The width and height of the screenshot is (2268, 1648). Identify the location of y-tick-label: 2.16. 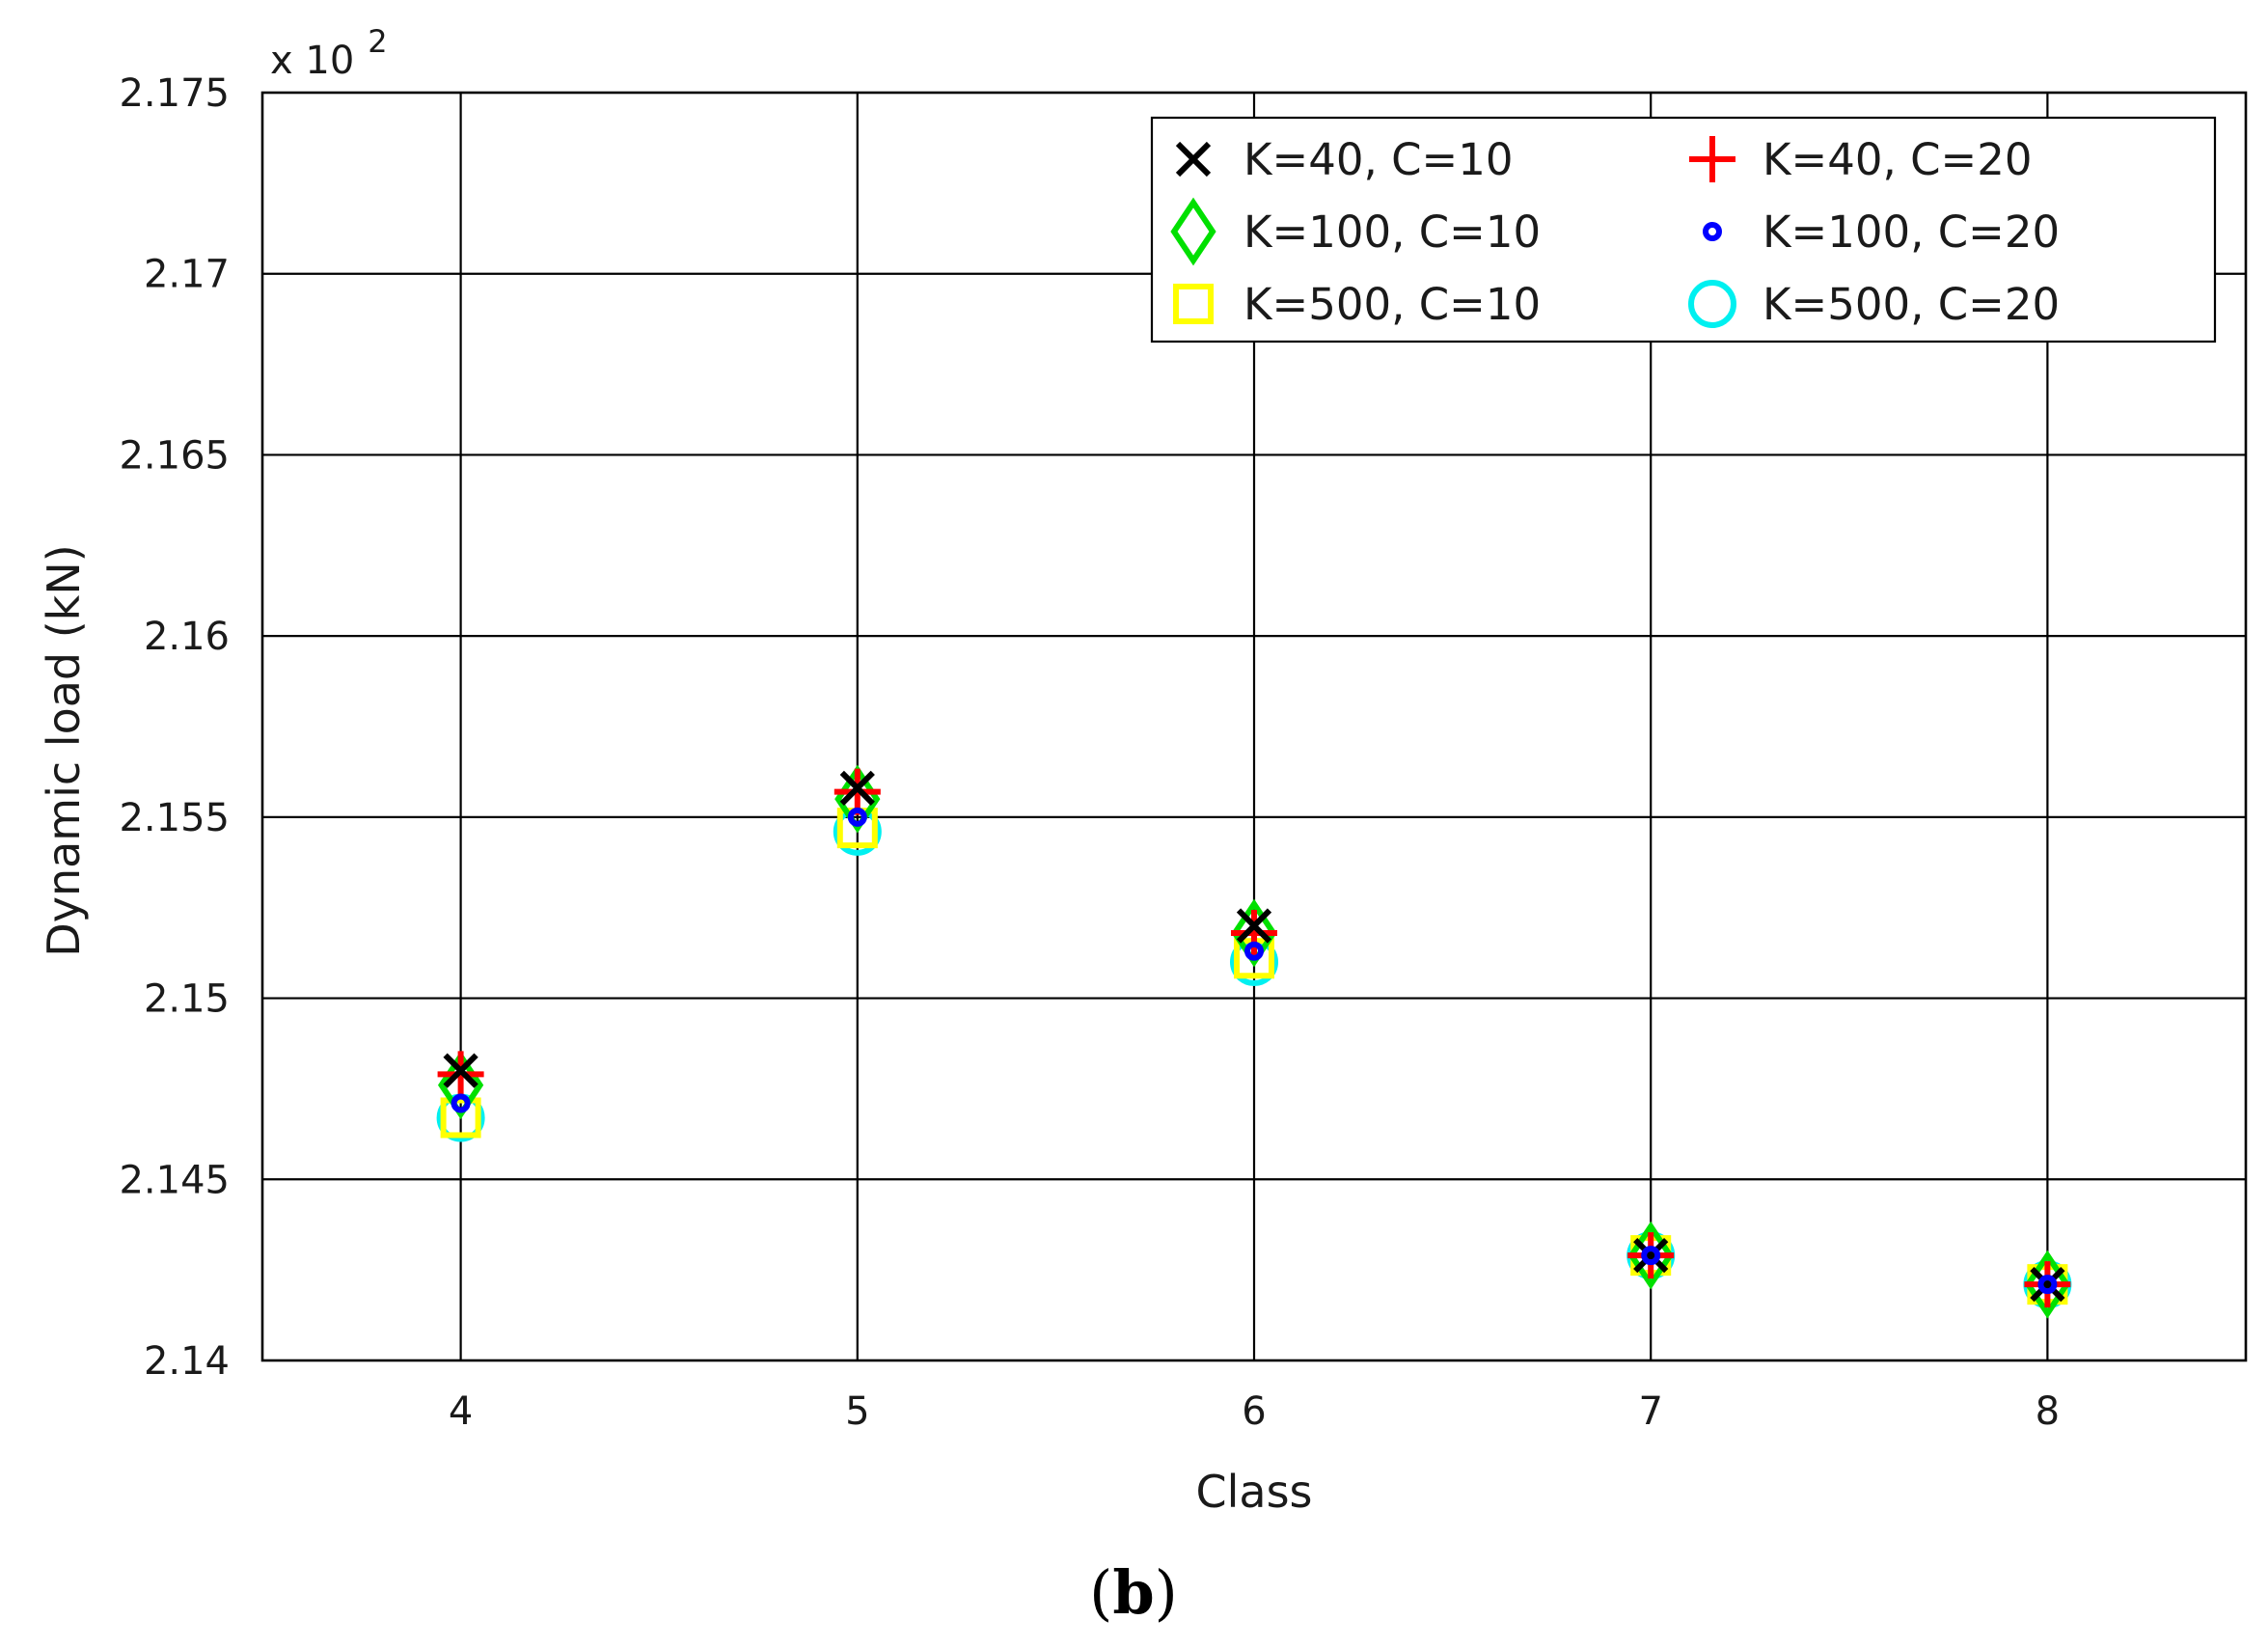
(187, 637).